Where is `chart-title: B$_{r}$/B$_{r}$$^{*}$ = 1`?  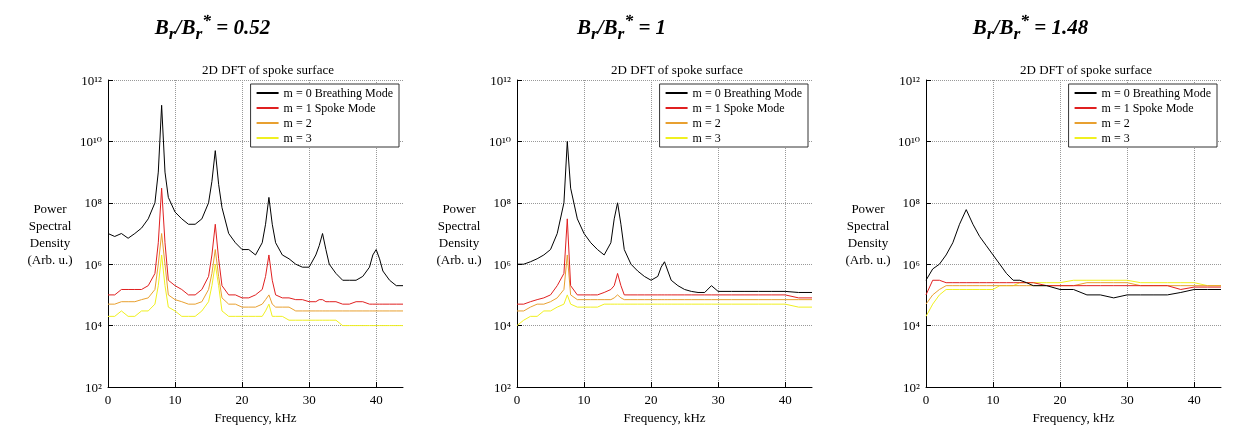
chart-title: B$_{r}$/B$_{r}$$^{*}$ = 1 is located at coordinates (621, 27).